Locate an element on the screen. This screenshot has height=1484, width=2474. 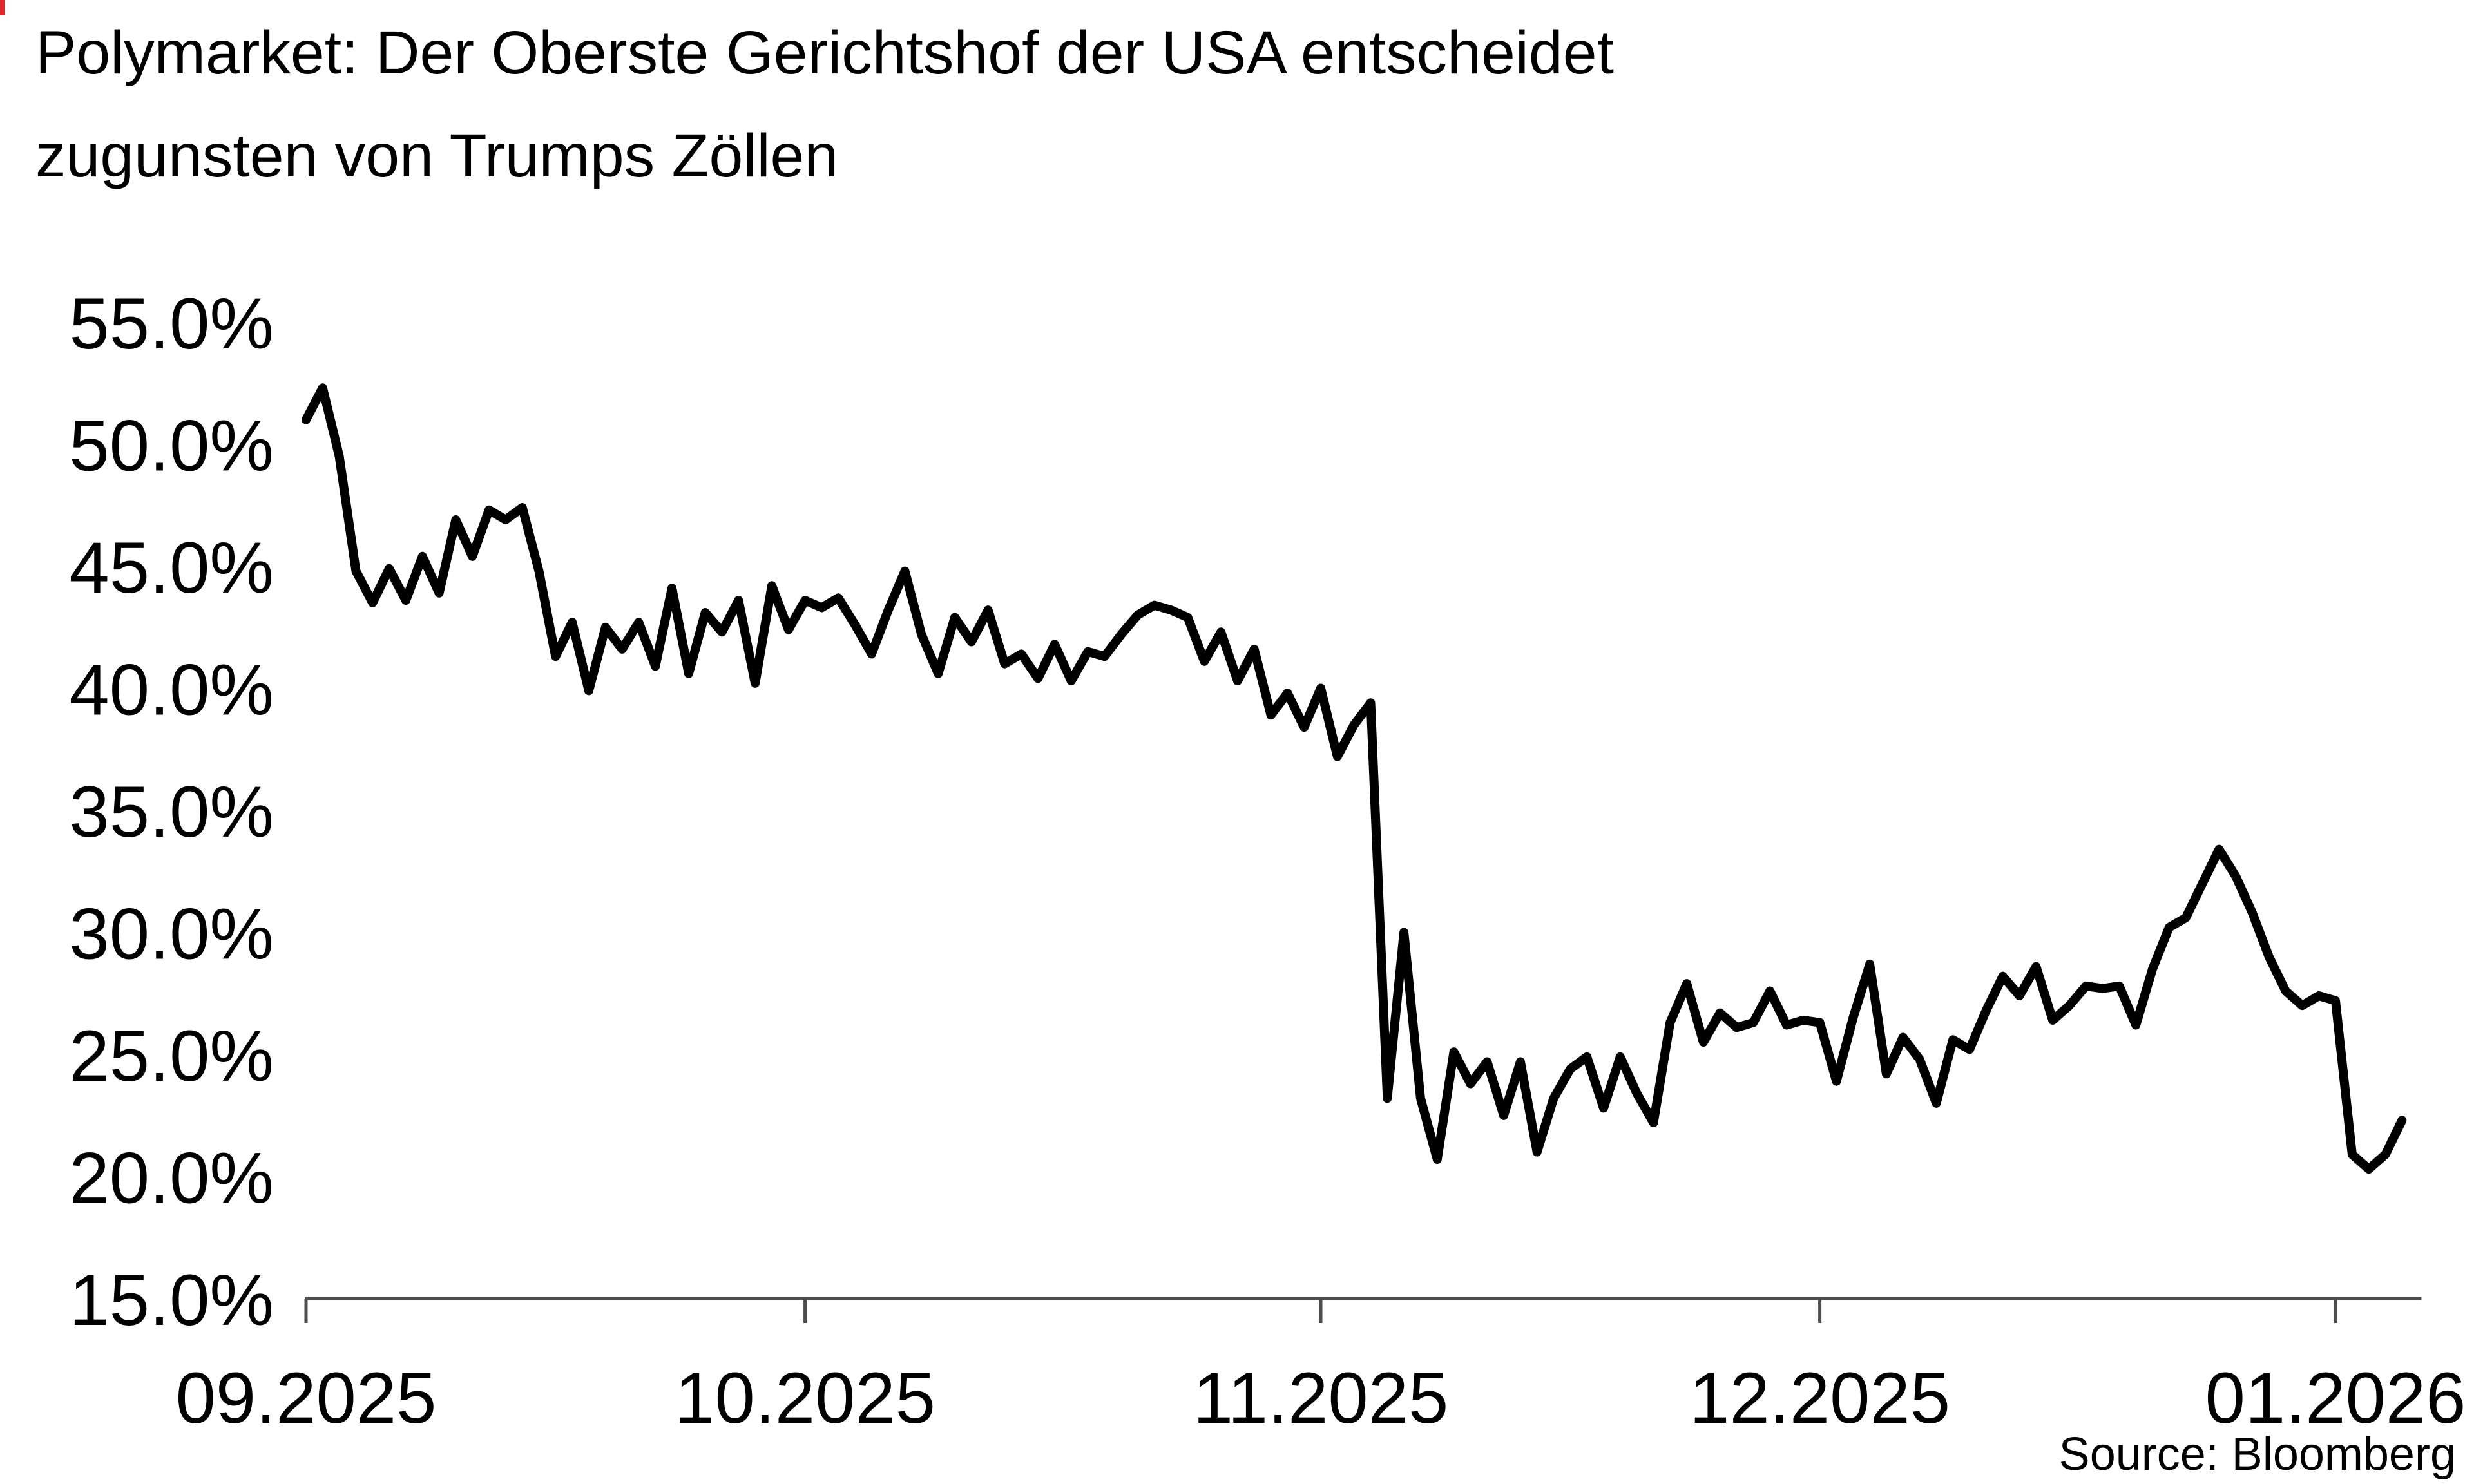
x-axis-label: 11.2025 is located at coordinates (1321, 1398).